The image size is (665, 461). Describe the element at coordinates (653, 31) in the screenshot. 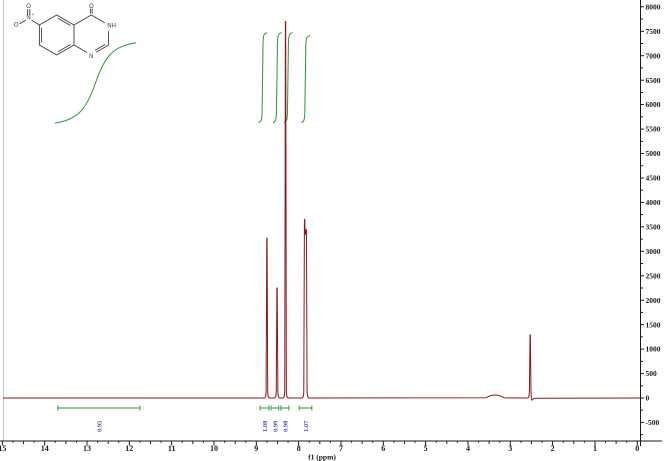

I see `y-tick-label: 7500` at that location.